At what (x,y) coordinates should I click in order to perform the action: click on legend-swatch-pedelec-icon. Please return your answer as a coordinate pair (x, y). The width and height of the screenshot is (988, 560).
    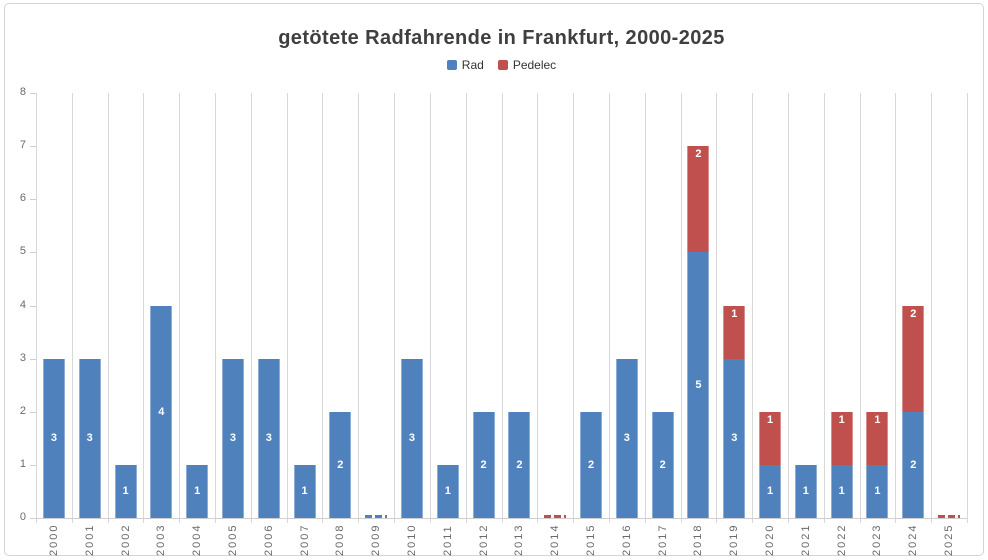
    Looking at the image, I should click on (502, 65).